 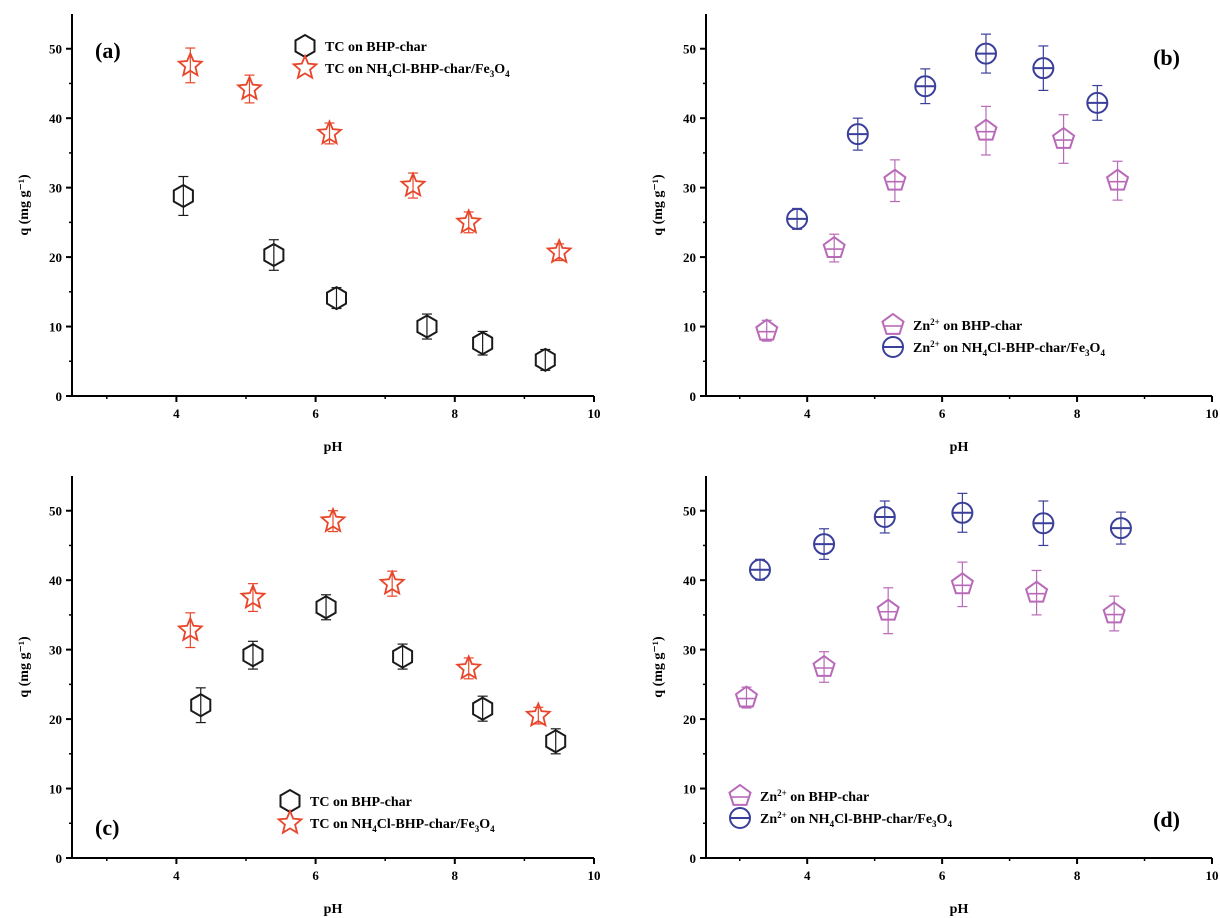 What do you see at coordinates (108, 50) in the screenshot?
I see `panel-letter: (a)` at bounding box center [108, 50].